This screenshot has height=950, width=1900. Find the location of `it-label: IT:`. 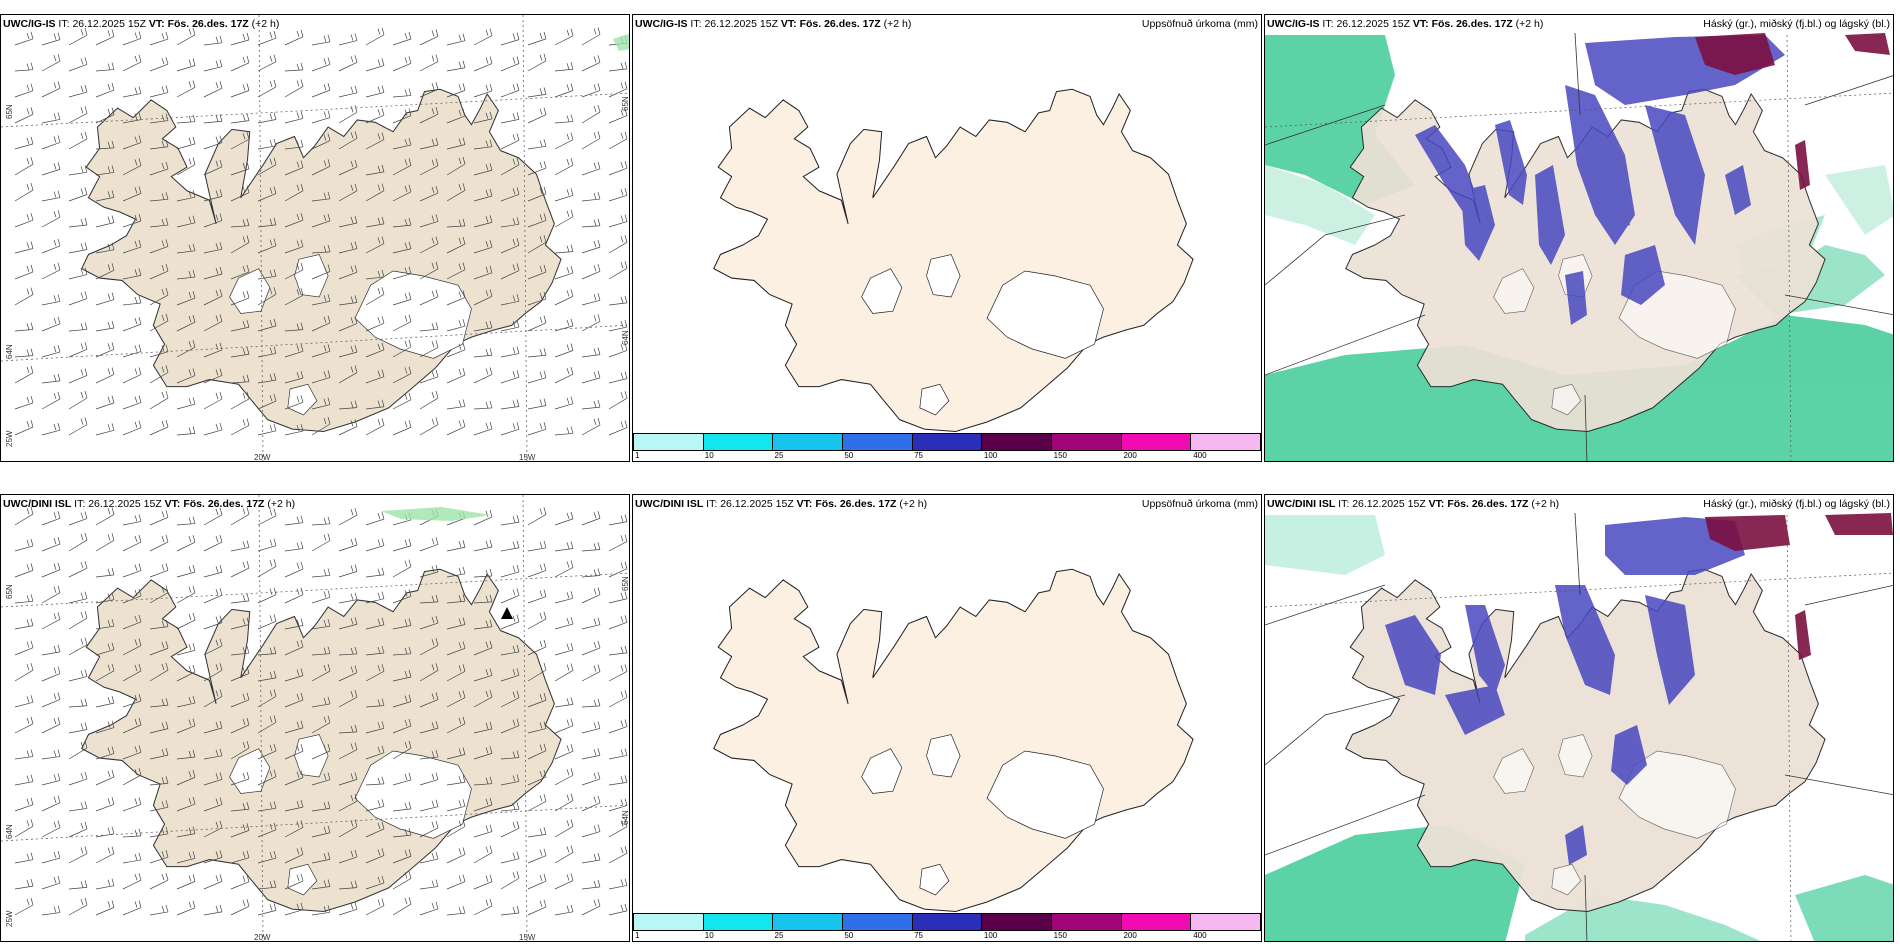

it-label: IT: is located at coordinates (80, 504).